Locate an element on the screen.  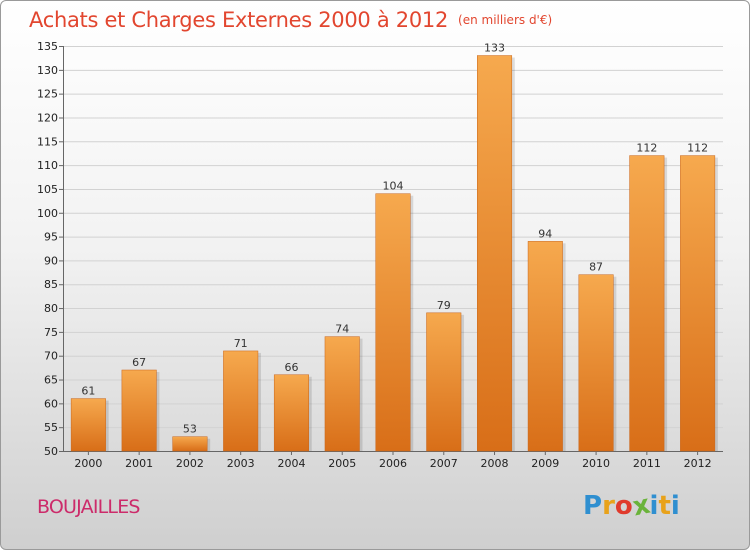
bar-2008 is located at coordinates (495, 253).